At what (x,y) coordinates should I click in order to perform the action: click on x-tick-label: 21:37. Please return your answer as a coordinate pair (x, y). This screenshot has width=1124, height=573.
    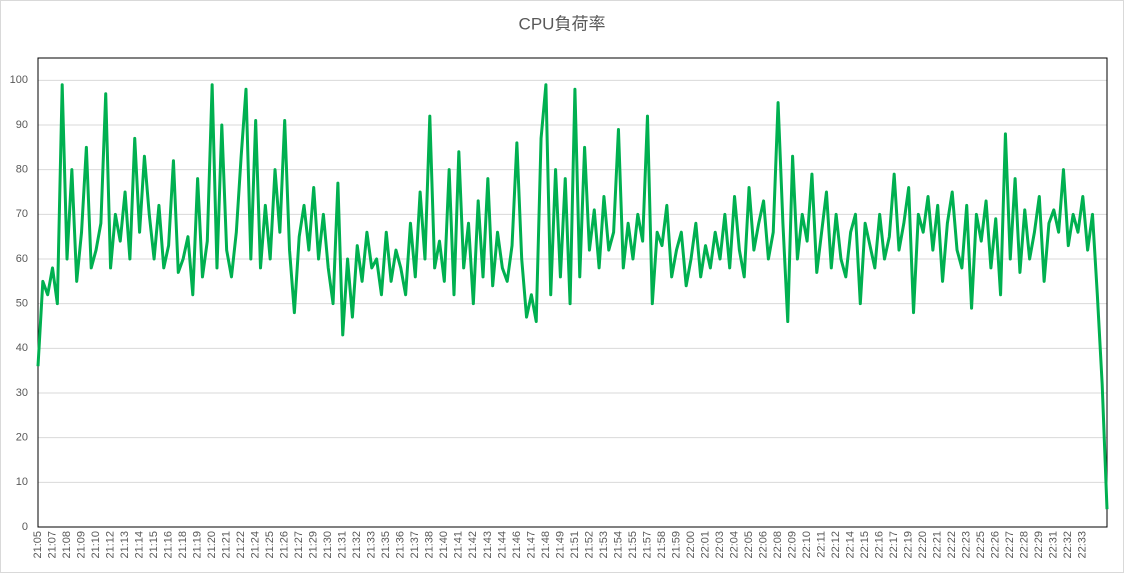
    Looking at the image, I should click on (415, 545).